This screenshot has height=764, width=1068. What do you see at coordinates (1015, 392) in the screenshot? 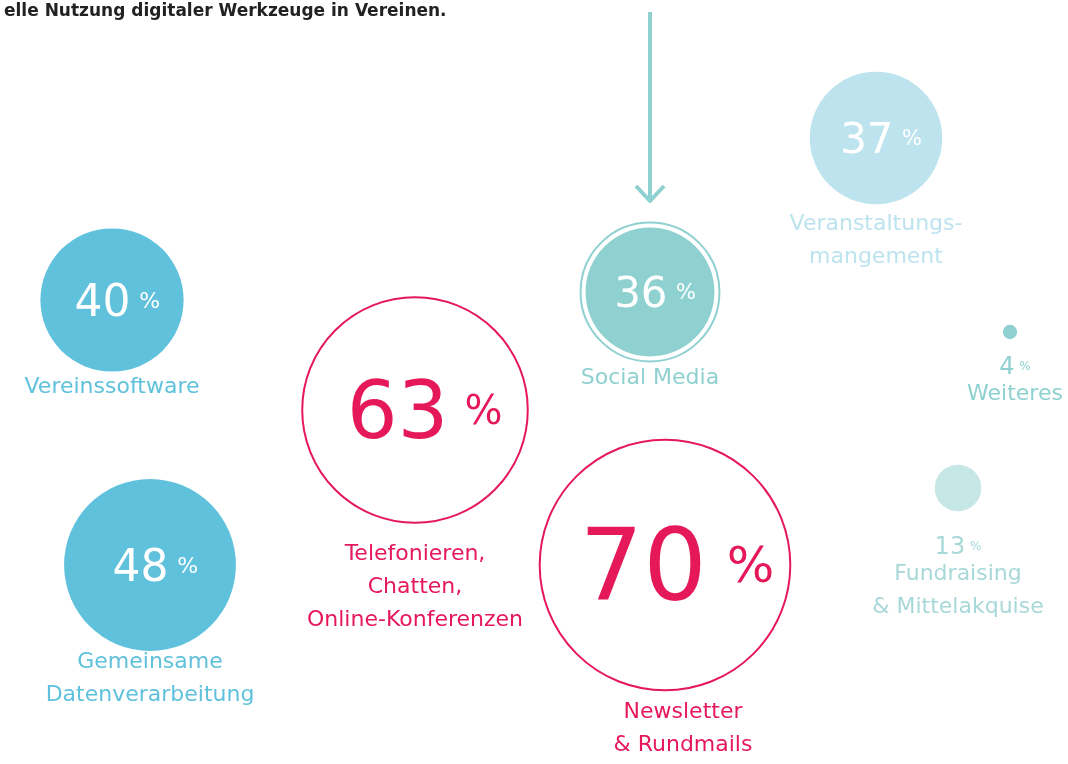
I see `category-label: Weiteres` at bounding box center [1015, 392].